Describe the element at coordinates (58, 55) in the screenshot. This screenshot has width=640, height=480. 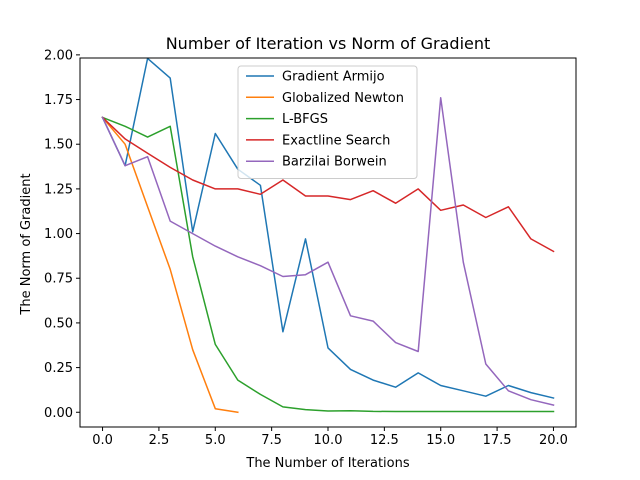
I see `y-tick-label: 2.00` at that location.